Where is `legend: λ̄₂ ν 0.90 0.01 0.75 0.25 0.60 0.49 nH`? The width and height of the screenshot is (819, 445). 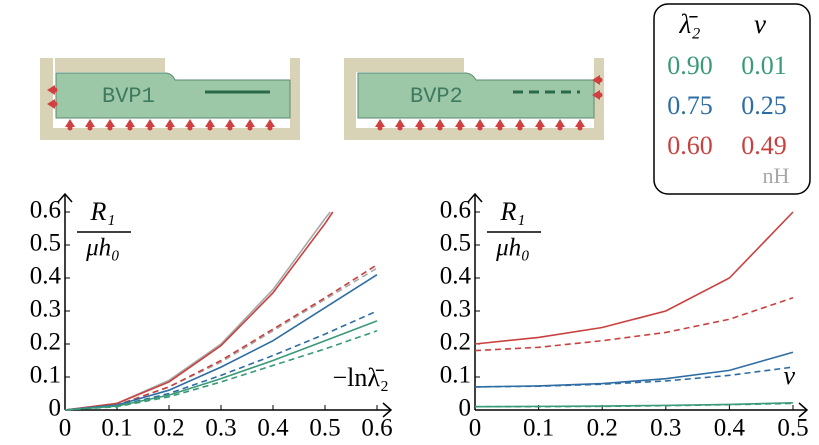 legend: λ̄₂ ν 0.90 0.01 0.75 0.25 0.60 0.49 nH is located at coordinates (728, 98).